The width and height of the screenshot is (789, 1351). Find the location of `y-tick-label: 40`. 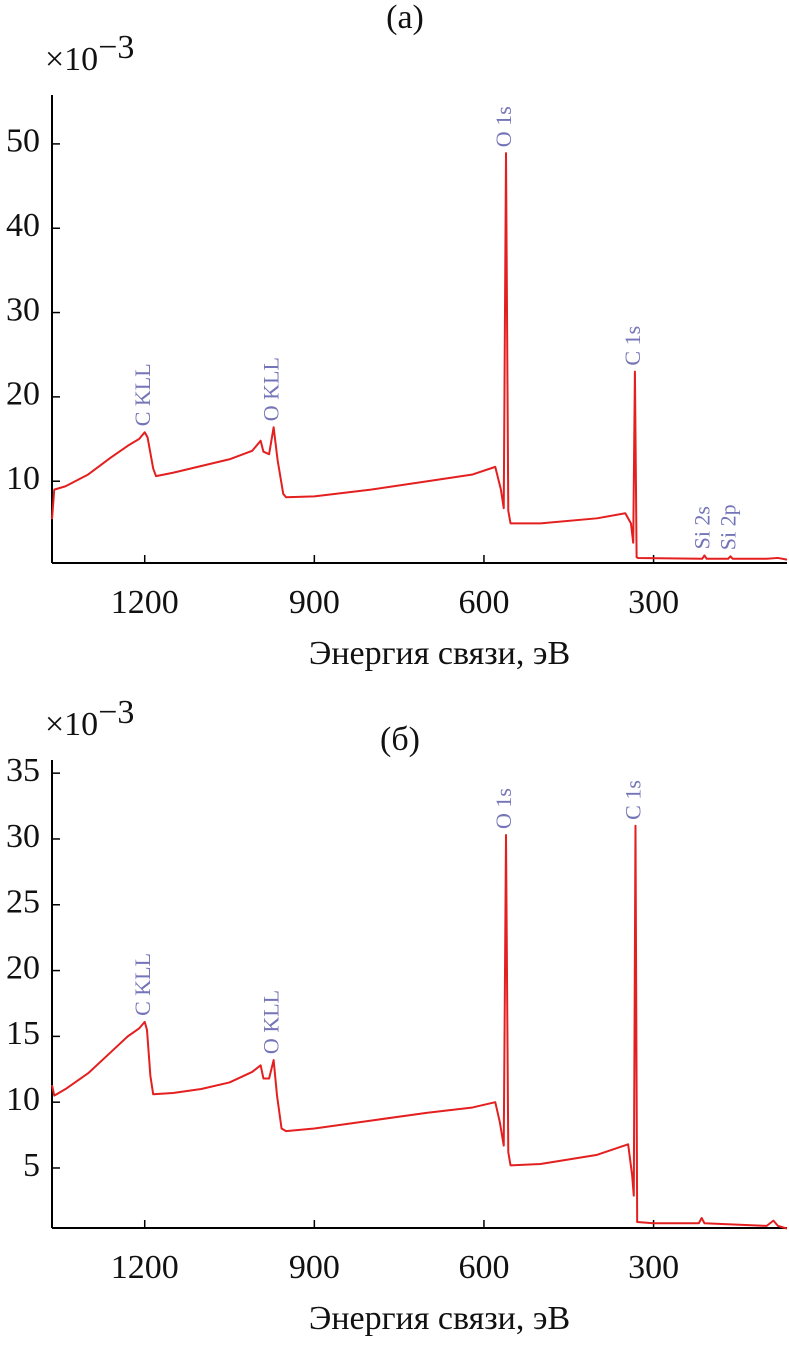

y-tick-label: 40 is located at coordinates (23, 225).